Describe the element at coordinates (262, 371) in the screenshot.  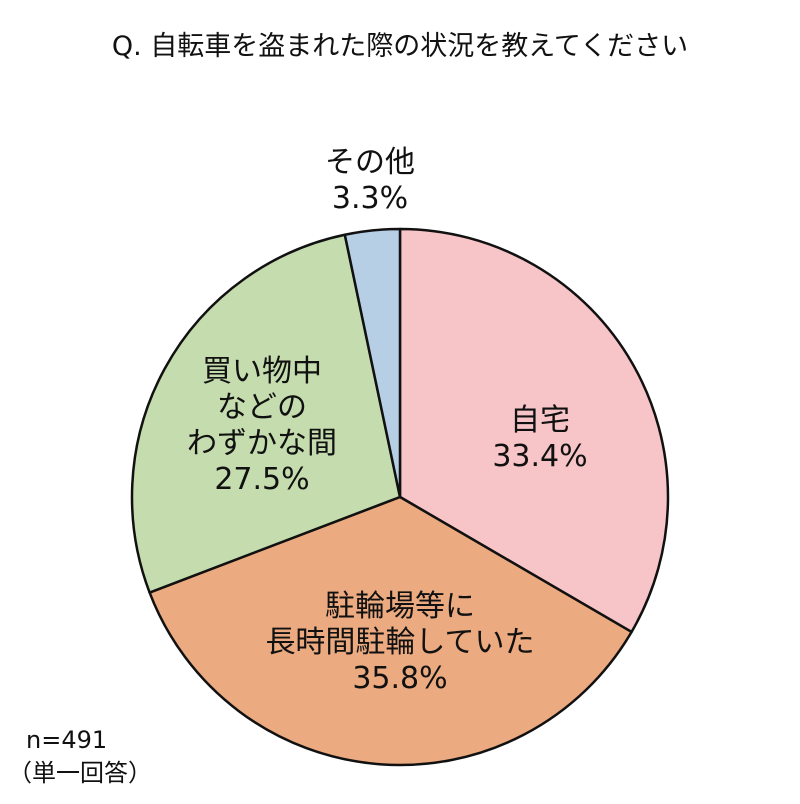
I see `slice-3-label: 買い物中` at that location.